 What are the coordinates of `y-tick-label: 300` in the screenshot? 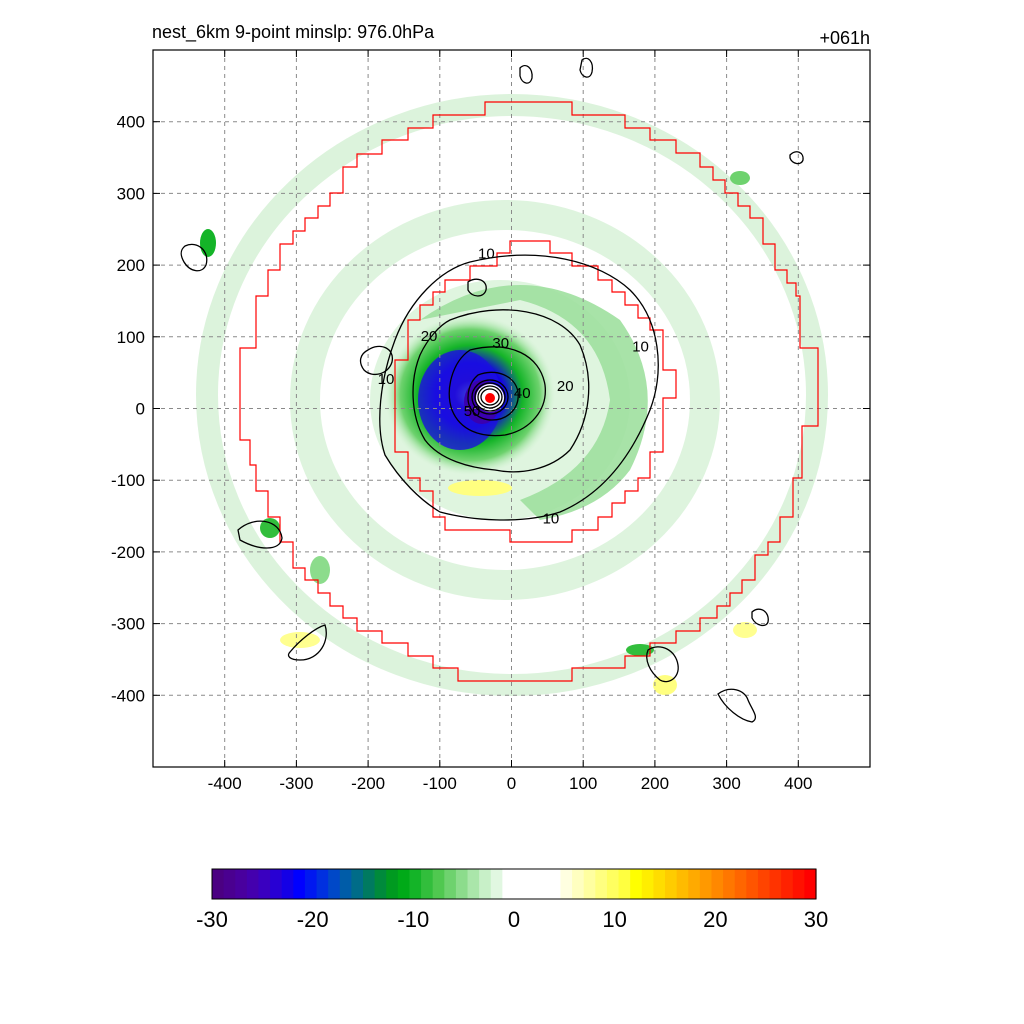 It's located at (131, 193).